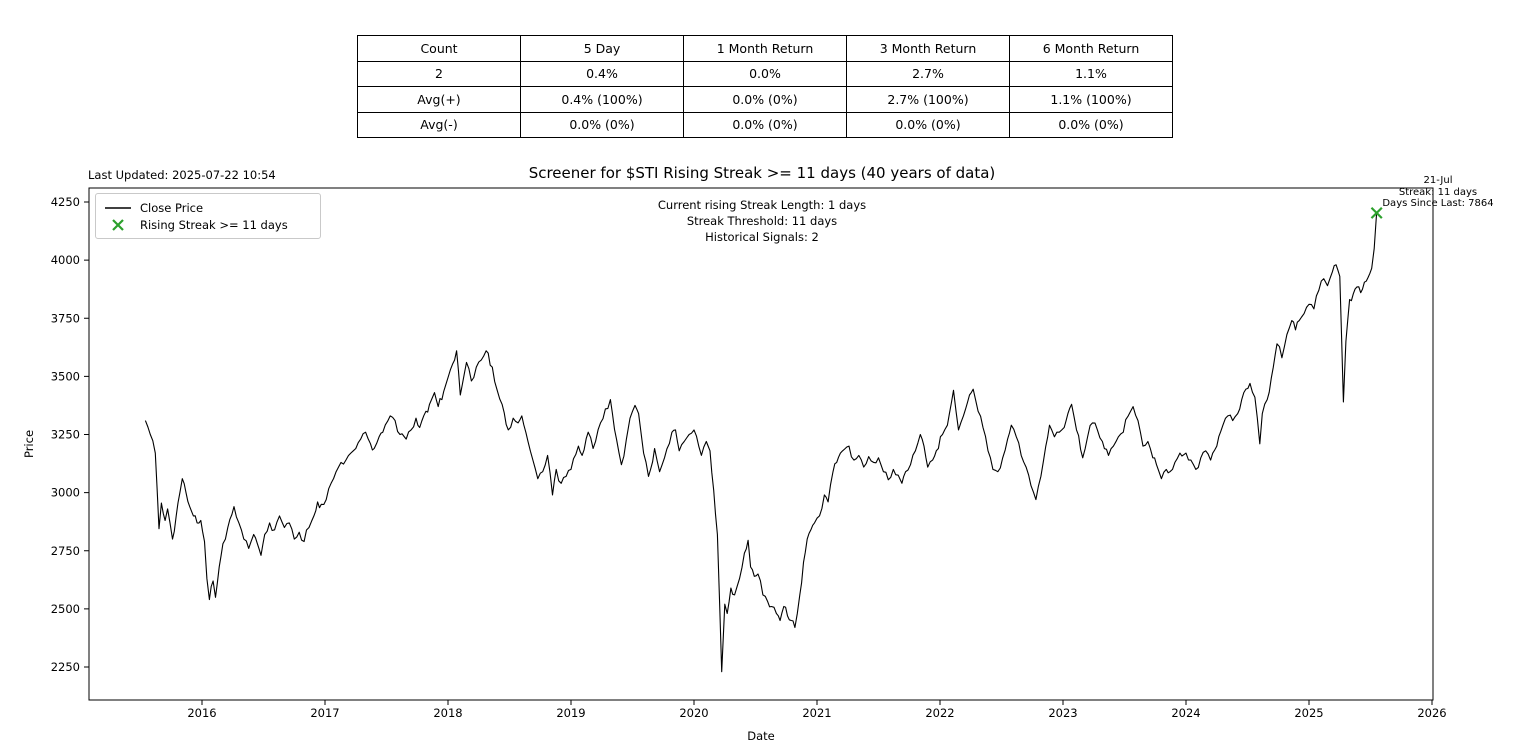 Image resolution: width=1536 pixels, height=754 pixels. Describe the element at coordinates (182, 175) in the screenshot. I see `last-updated-text: Last Updated: 2025-07-22 10:54` at that location.